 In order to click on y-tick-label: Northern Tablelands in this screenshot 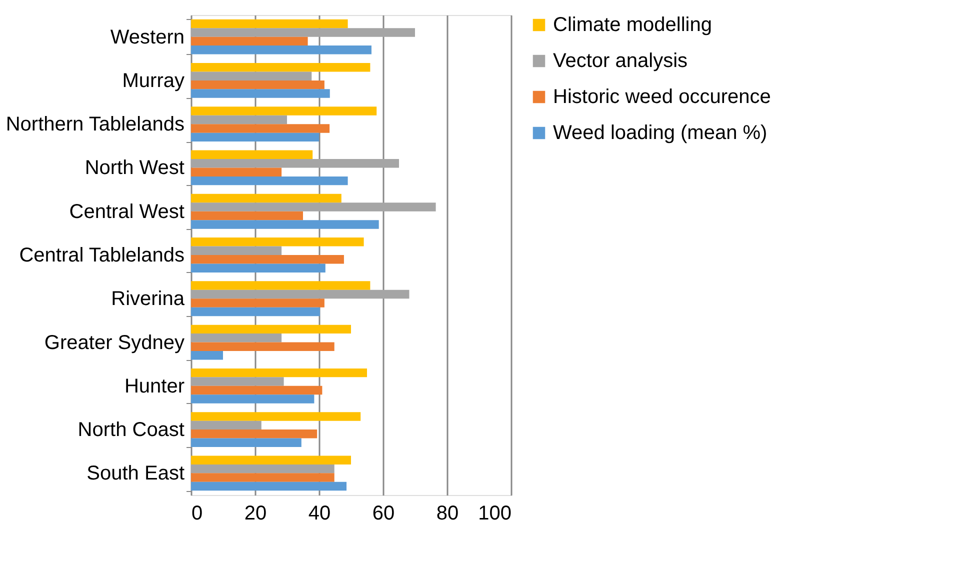, I will do `click(95, 125)`.